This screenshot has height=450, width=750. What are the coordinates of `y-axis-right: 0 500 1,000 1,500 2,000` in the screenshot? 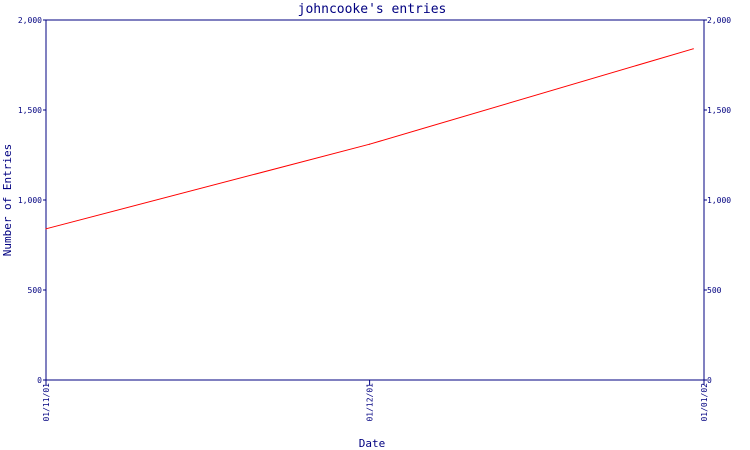 It's located at (717, 200).